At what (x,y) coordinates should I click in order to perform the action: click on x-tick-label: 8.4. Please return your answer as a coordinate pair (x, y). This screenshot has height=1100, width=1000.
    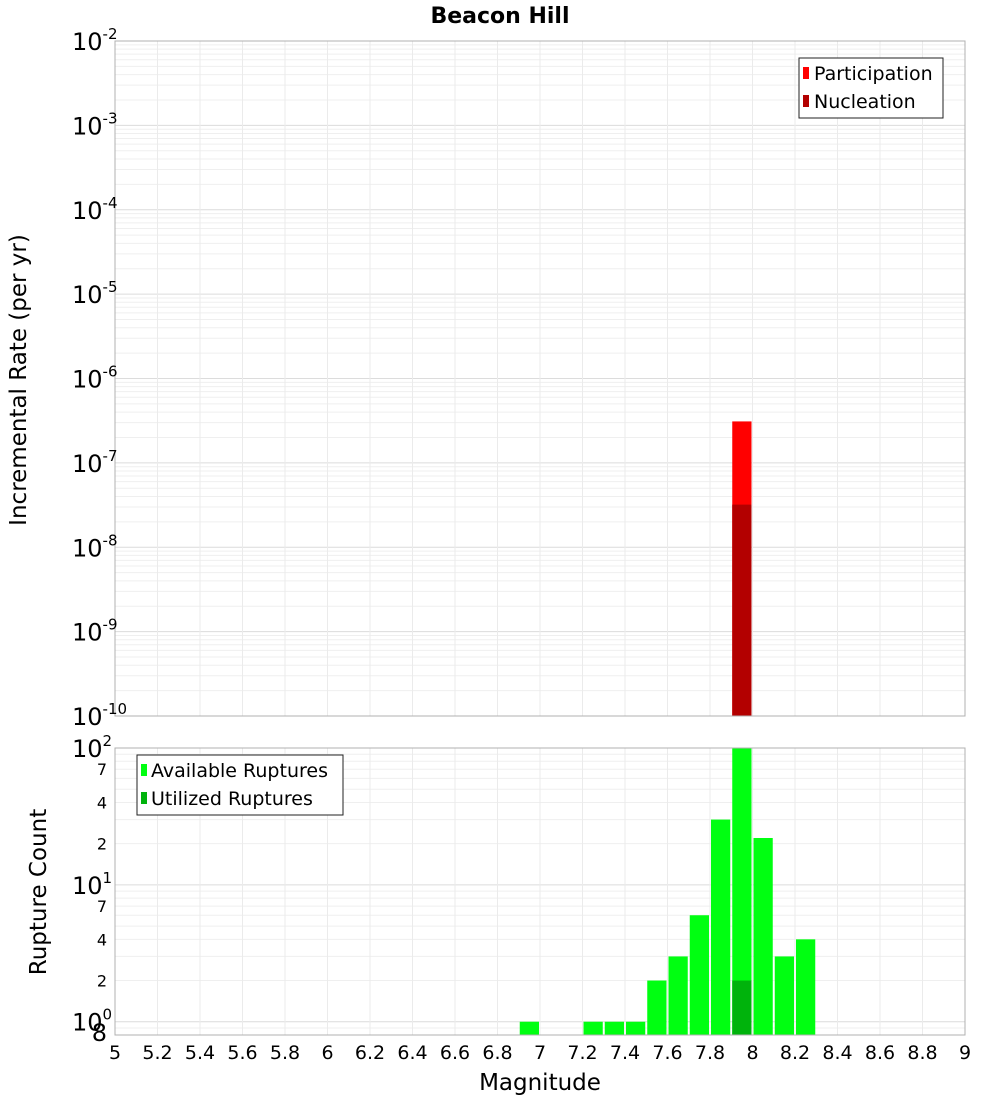
    Looking at the image, I should click on (837, 1053).